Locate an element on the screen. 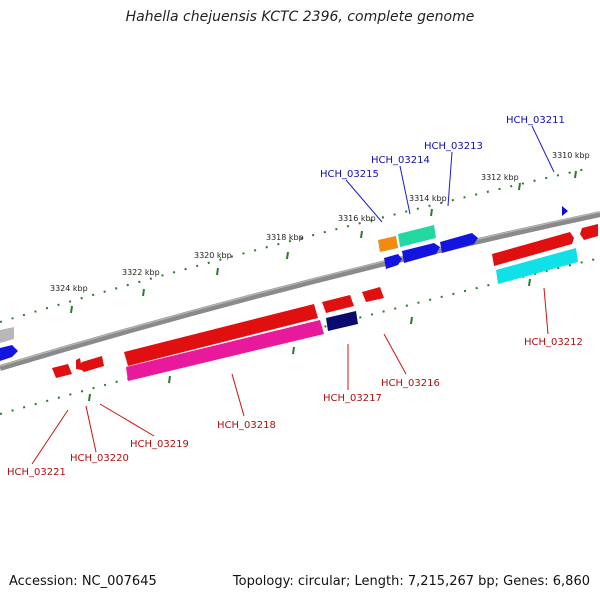  gene-forward-gray-left is located at coordinates (7, 335).